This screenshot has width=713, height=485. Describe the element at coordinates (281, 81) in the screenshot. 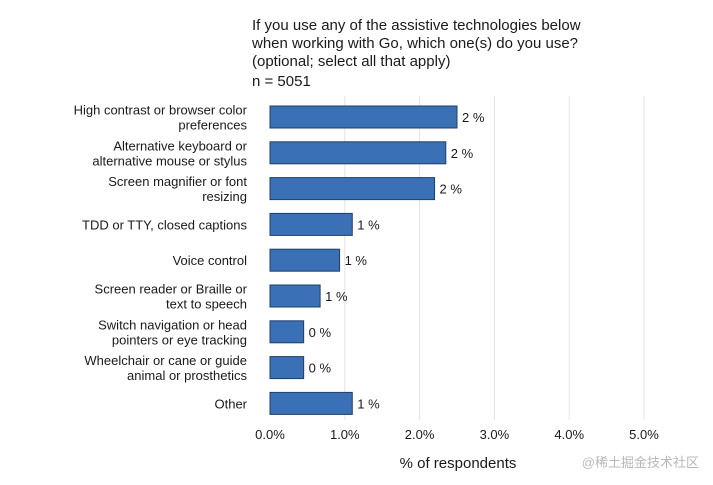

I see `chart-subtitle: n = 5051` at that location.